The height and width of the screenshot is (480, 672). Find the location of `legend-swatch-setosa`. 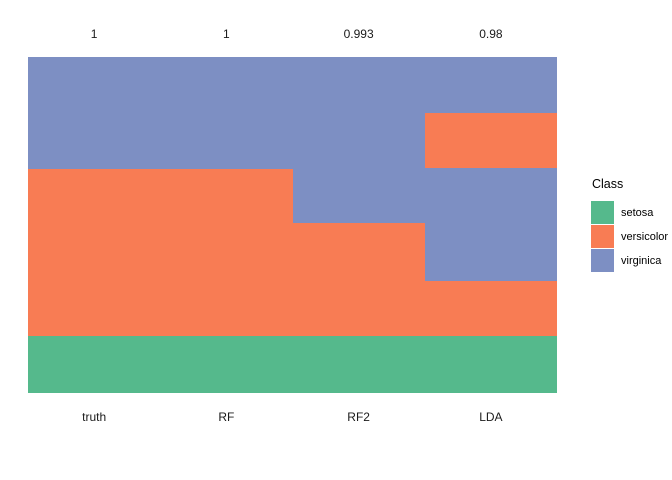

legend-swatch-setosa is located at coordinates (602, 212).